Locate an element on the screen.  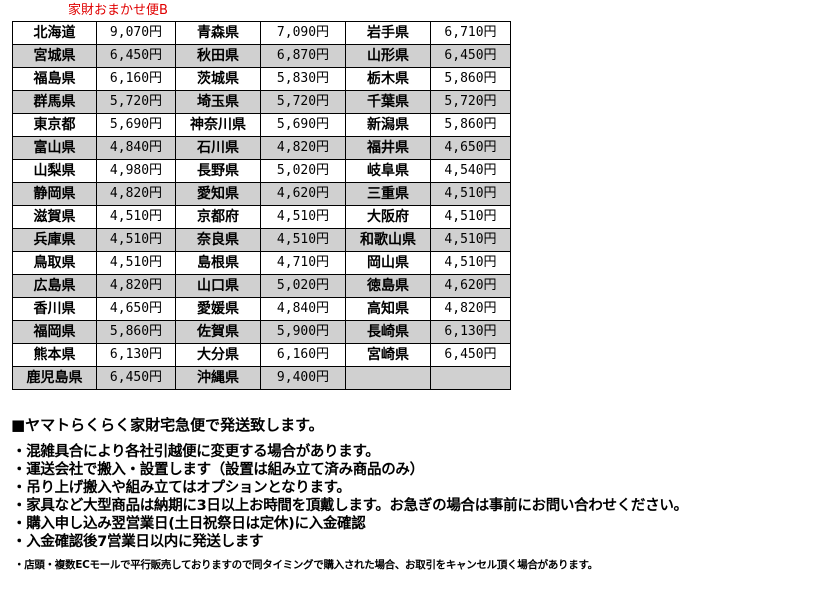
price-cell: 6,160円 is located at coordinates (136, 79).